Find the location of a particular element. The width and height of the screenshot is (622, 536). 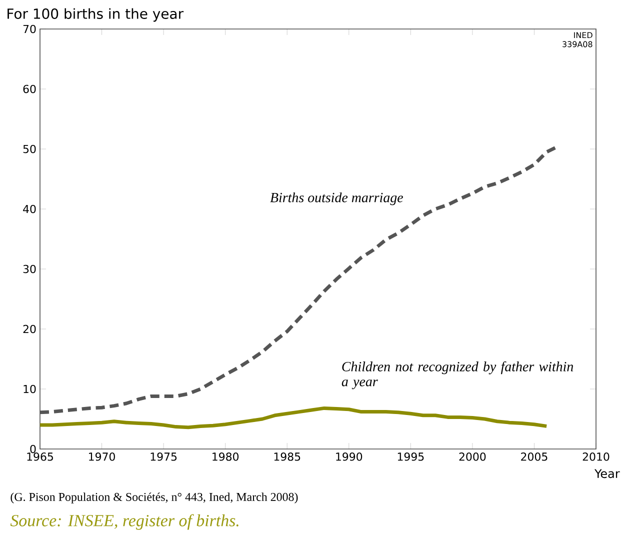

y-tick-label: 70 is located at coordinates (29, 29).